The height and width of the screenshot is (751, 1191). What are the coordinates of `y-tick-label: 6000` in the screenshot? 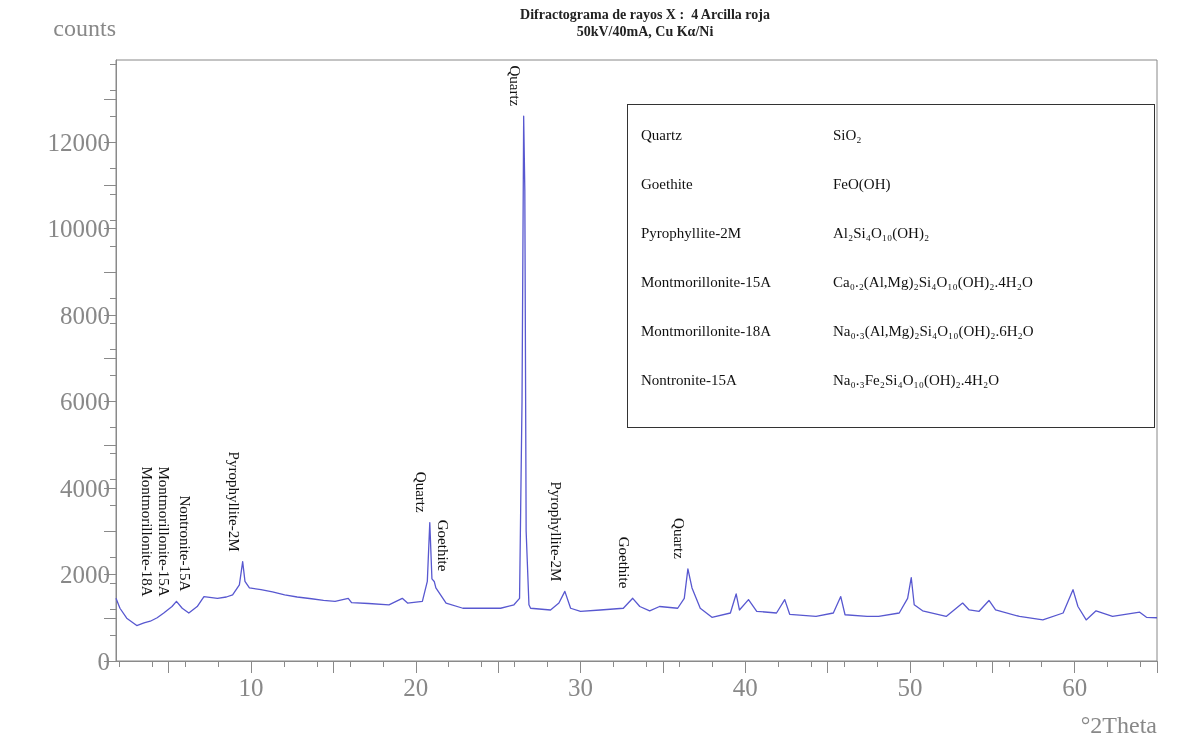 It's located at (85, 402).